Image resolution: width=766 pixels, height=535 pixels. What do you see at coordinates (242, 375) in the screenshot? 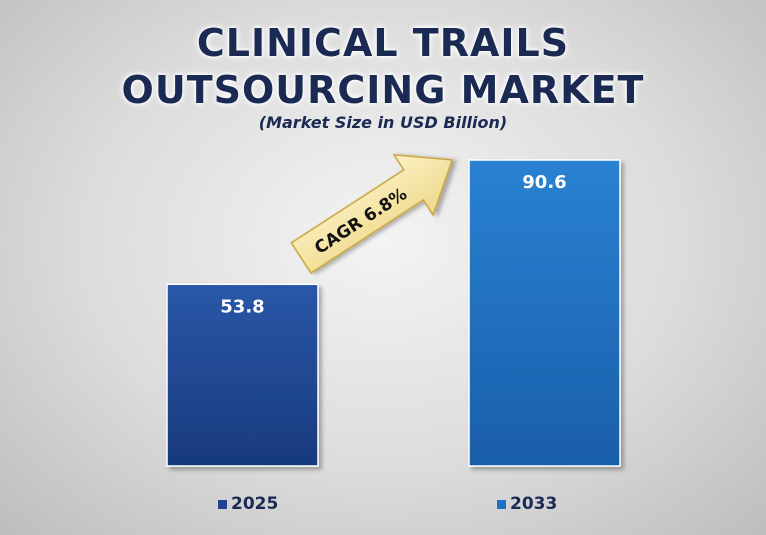
I see `bar-2025` at bounding box center [242, 375].